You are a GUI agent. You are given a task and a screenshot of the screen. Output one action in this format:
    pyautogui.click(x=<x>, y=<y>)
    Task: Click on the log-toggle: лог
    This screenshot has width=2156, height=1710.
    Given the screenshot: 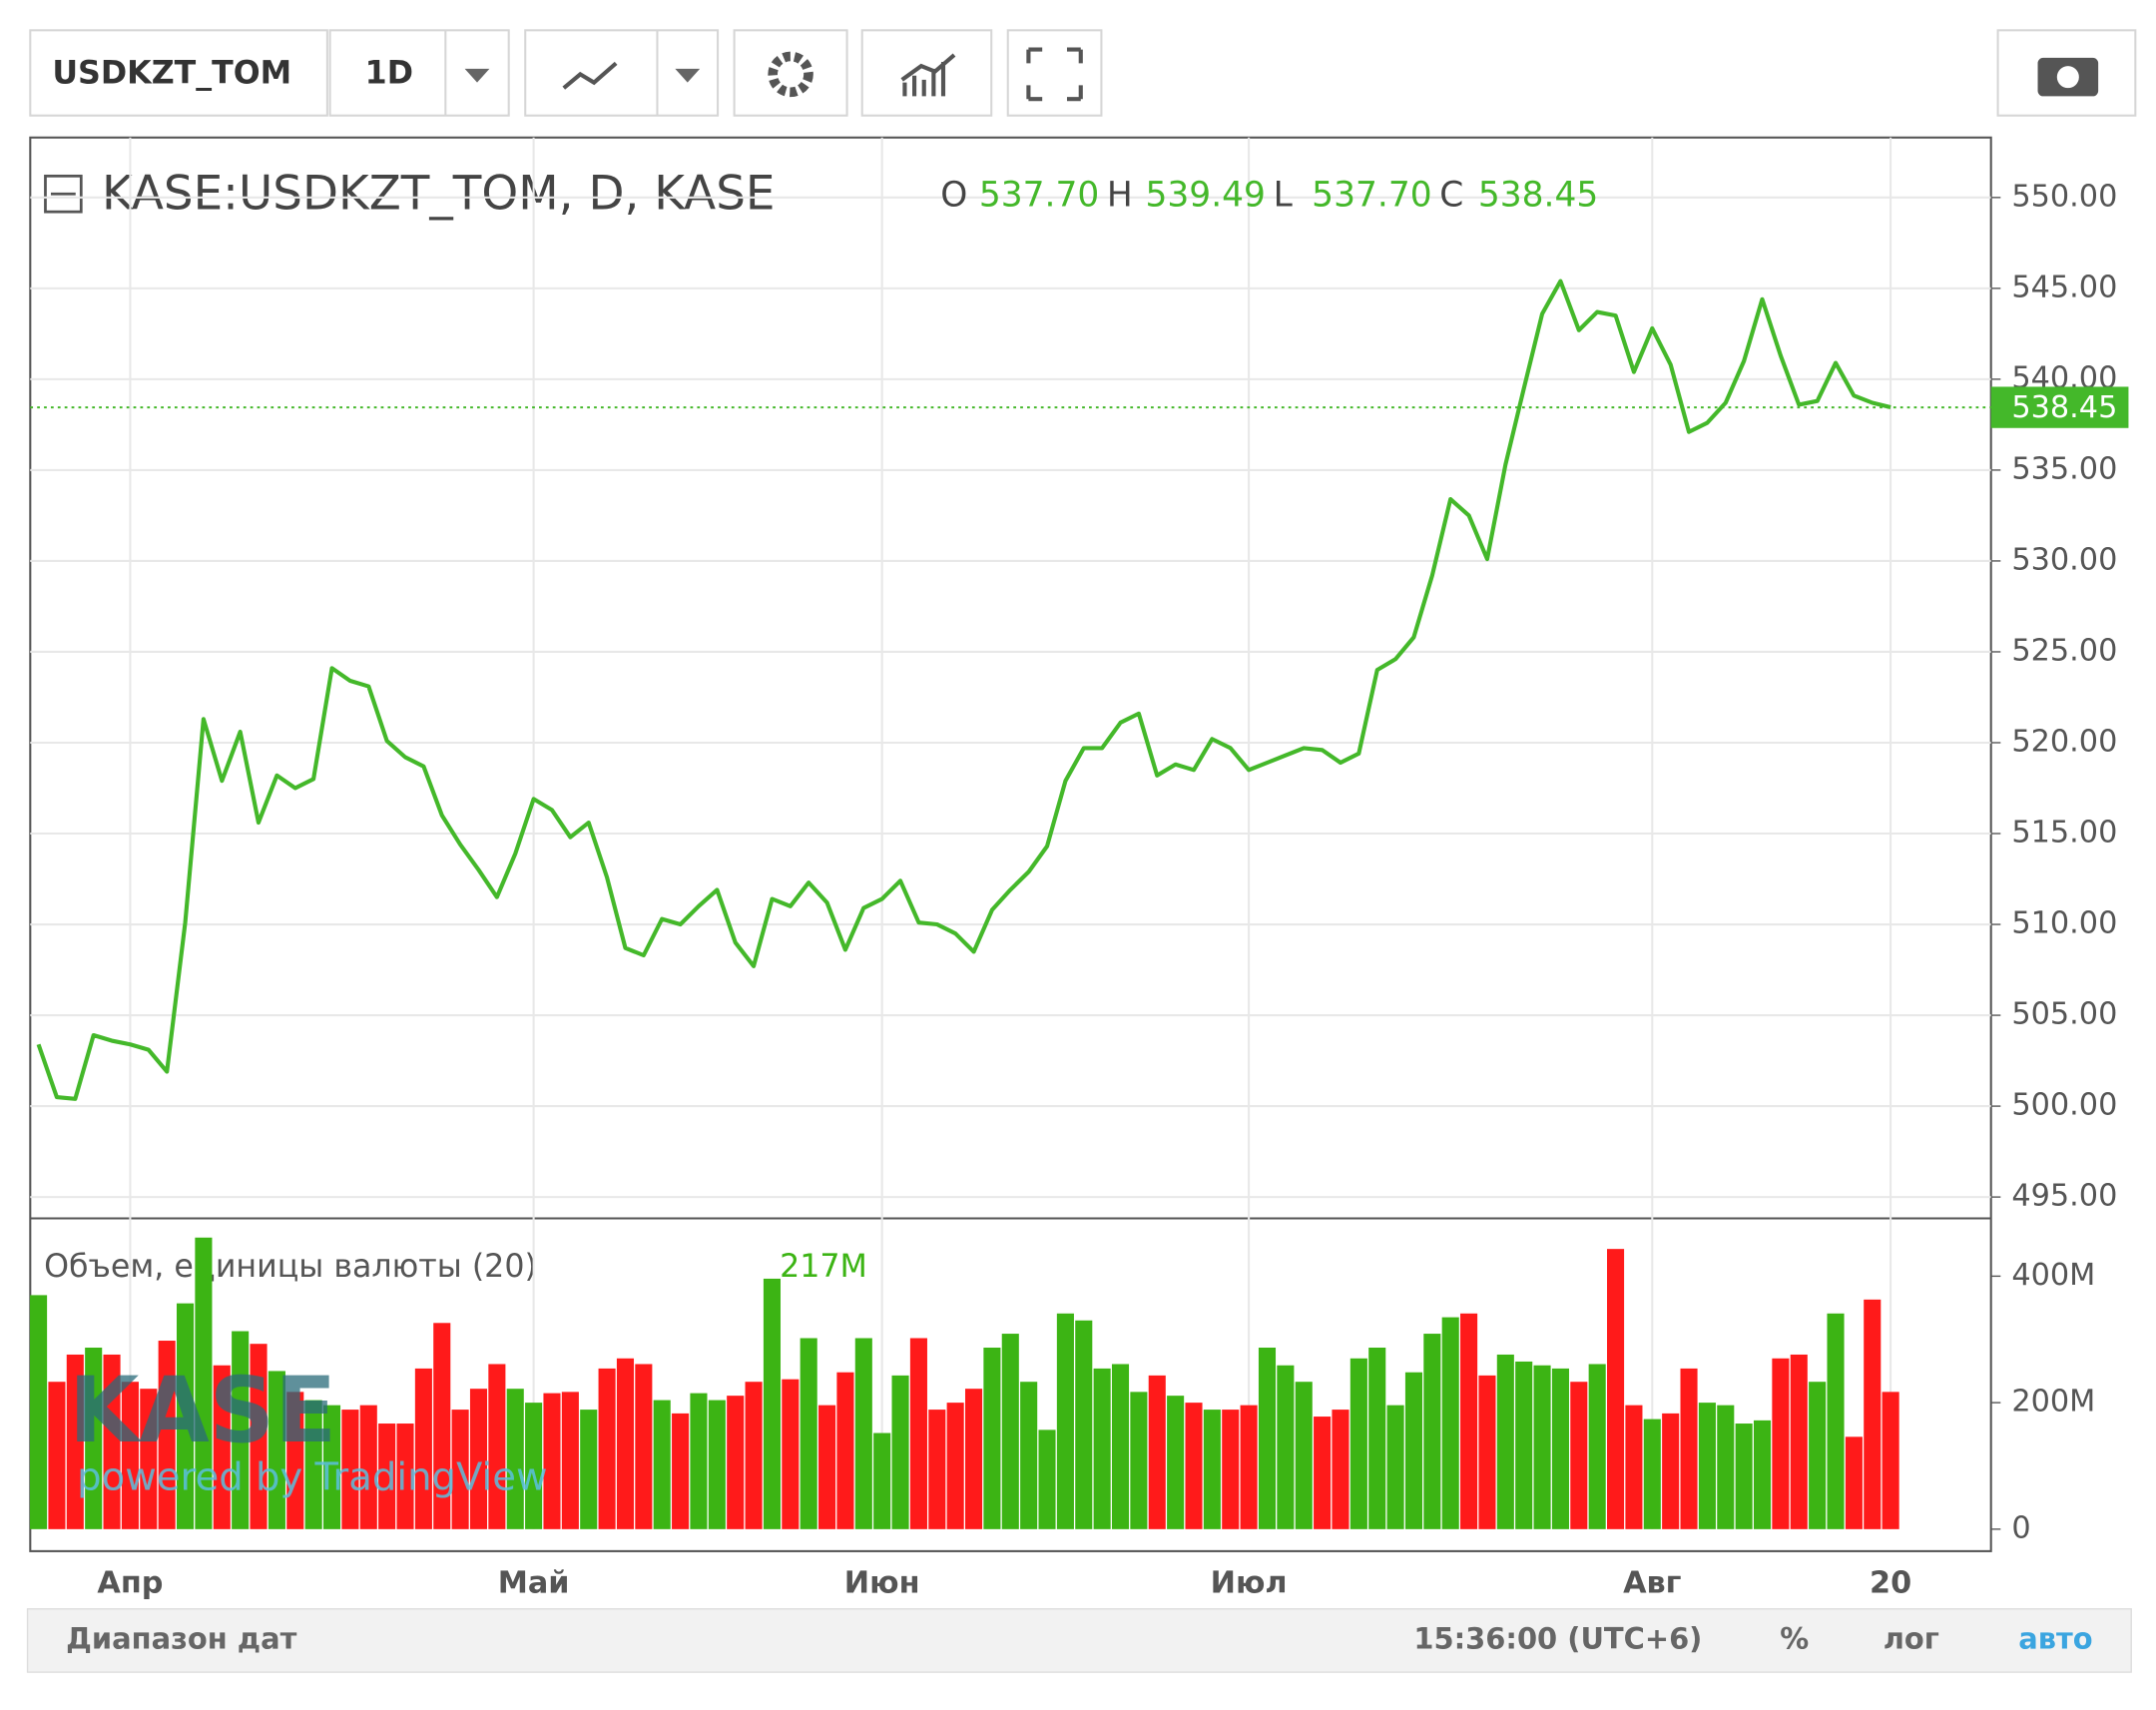 What is the action you would take?
    pyautogui.click(x=1911, y=1638)
    